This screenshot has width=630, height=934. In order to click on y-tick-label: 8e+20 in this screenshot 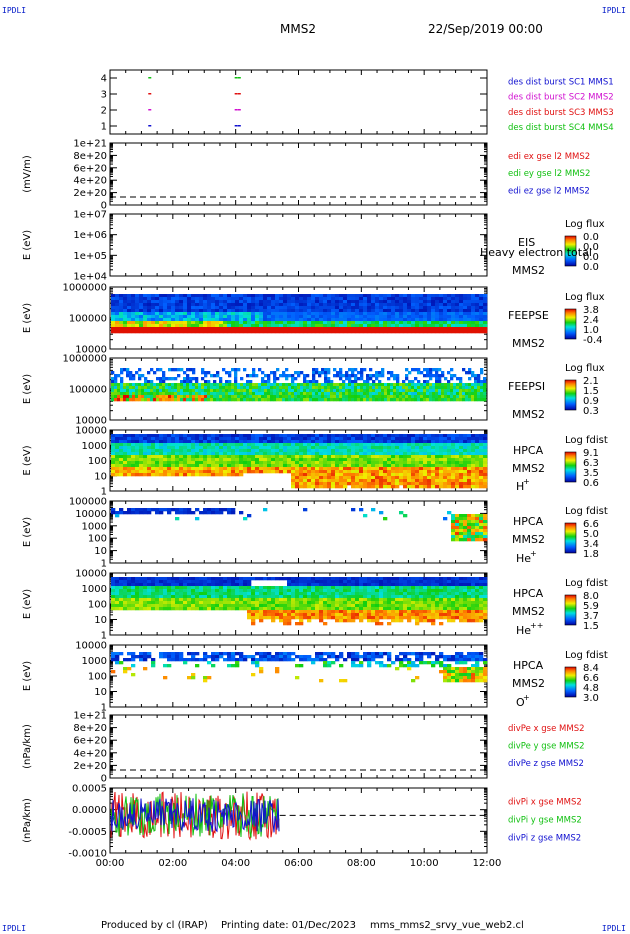, I will do `click(90, 156)`.